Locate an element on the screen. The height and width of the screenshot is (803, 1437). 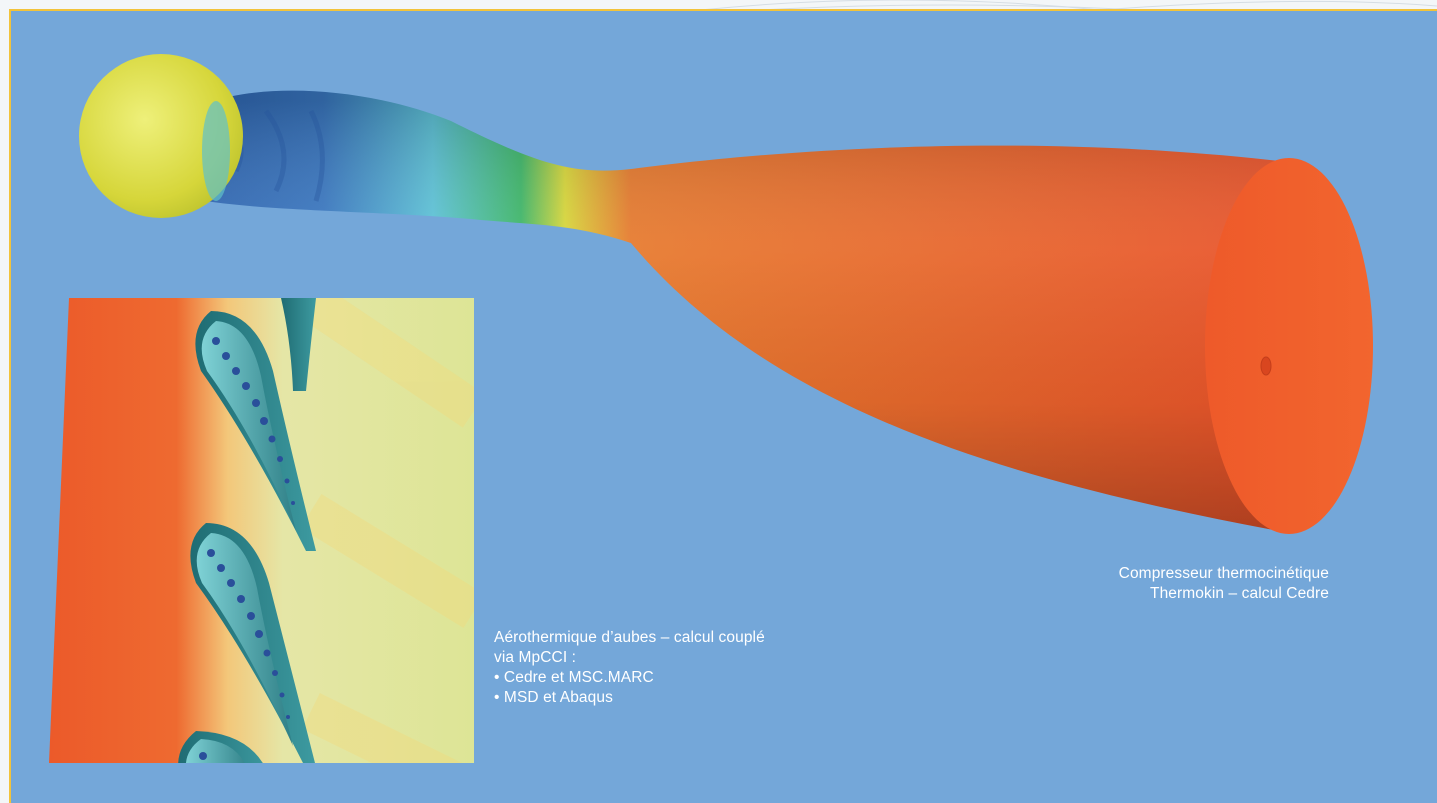
blade-caption-line-2: via MpCCI : is located at coordinates (535, 657).